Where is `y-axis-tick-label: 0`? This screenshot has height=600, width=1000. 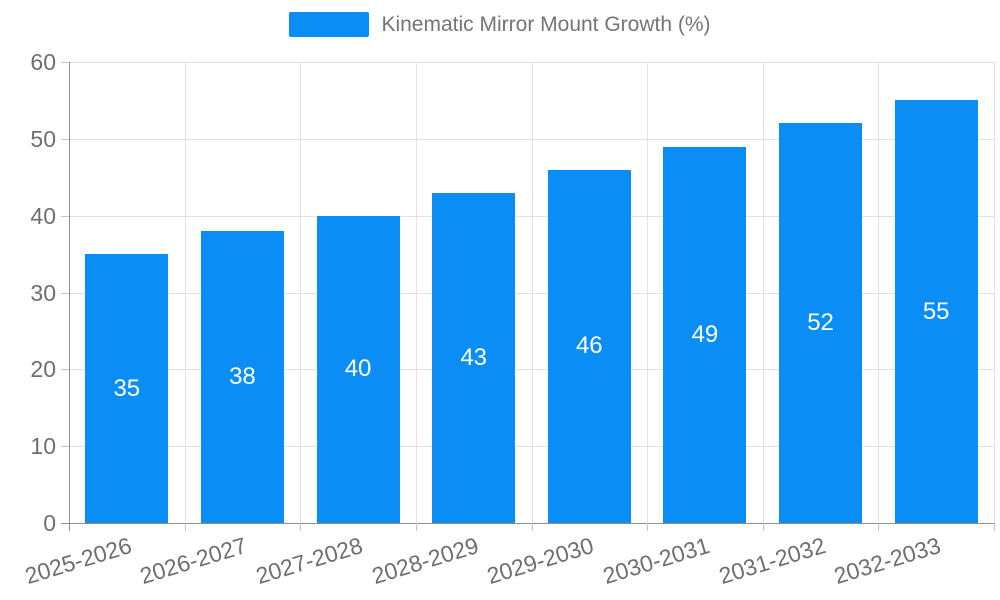
y-axis-tick-label: 0 is located at coordinates (49, 523).